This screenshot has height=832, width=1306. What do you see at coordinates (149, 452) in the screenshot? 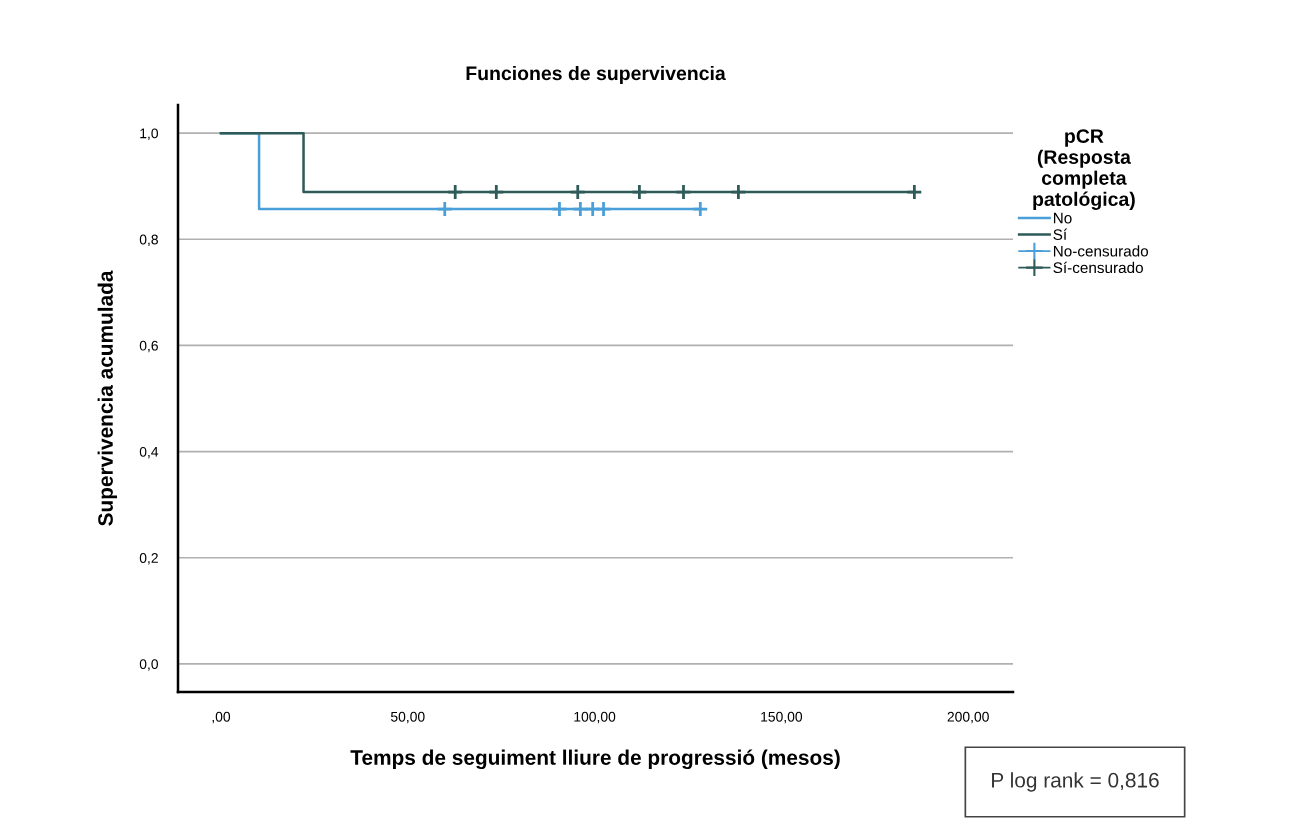
I see `y-tick-label: 0,4` at bounding box center [149, 452].